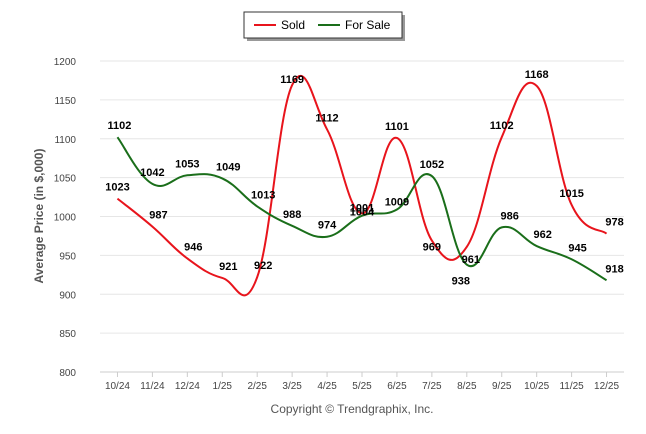  I want to click on data-label-sold: 921, so click(228, 267).